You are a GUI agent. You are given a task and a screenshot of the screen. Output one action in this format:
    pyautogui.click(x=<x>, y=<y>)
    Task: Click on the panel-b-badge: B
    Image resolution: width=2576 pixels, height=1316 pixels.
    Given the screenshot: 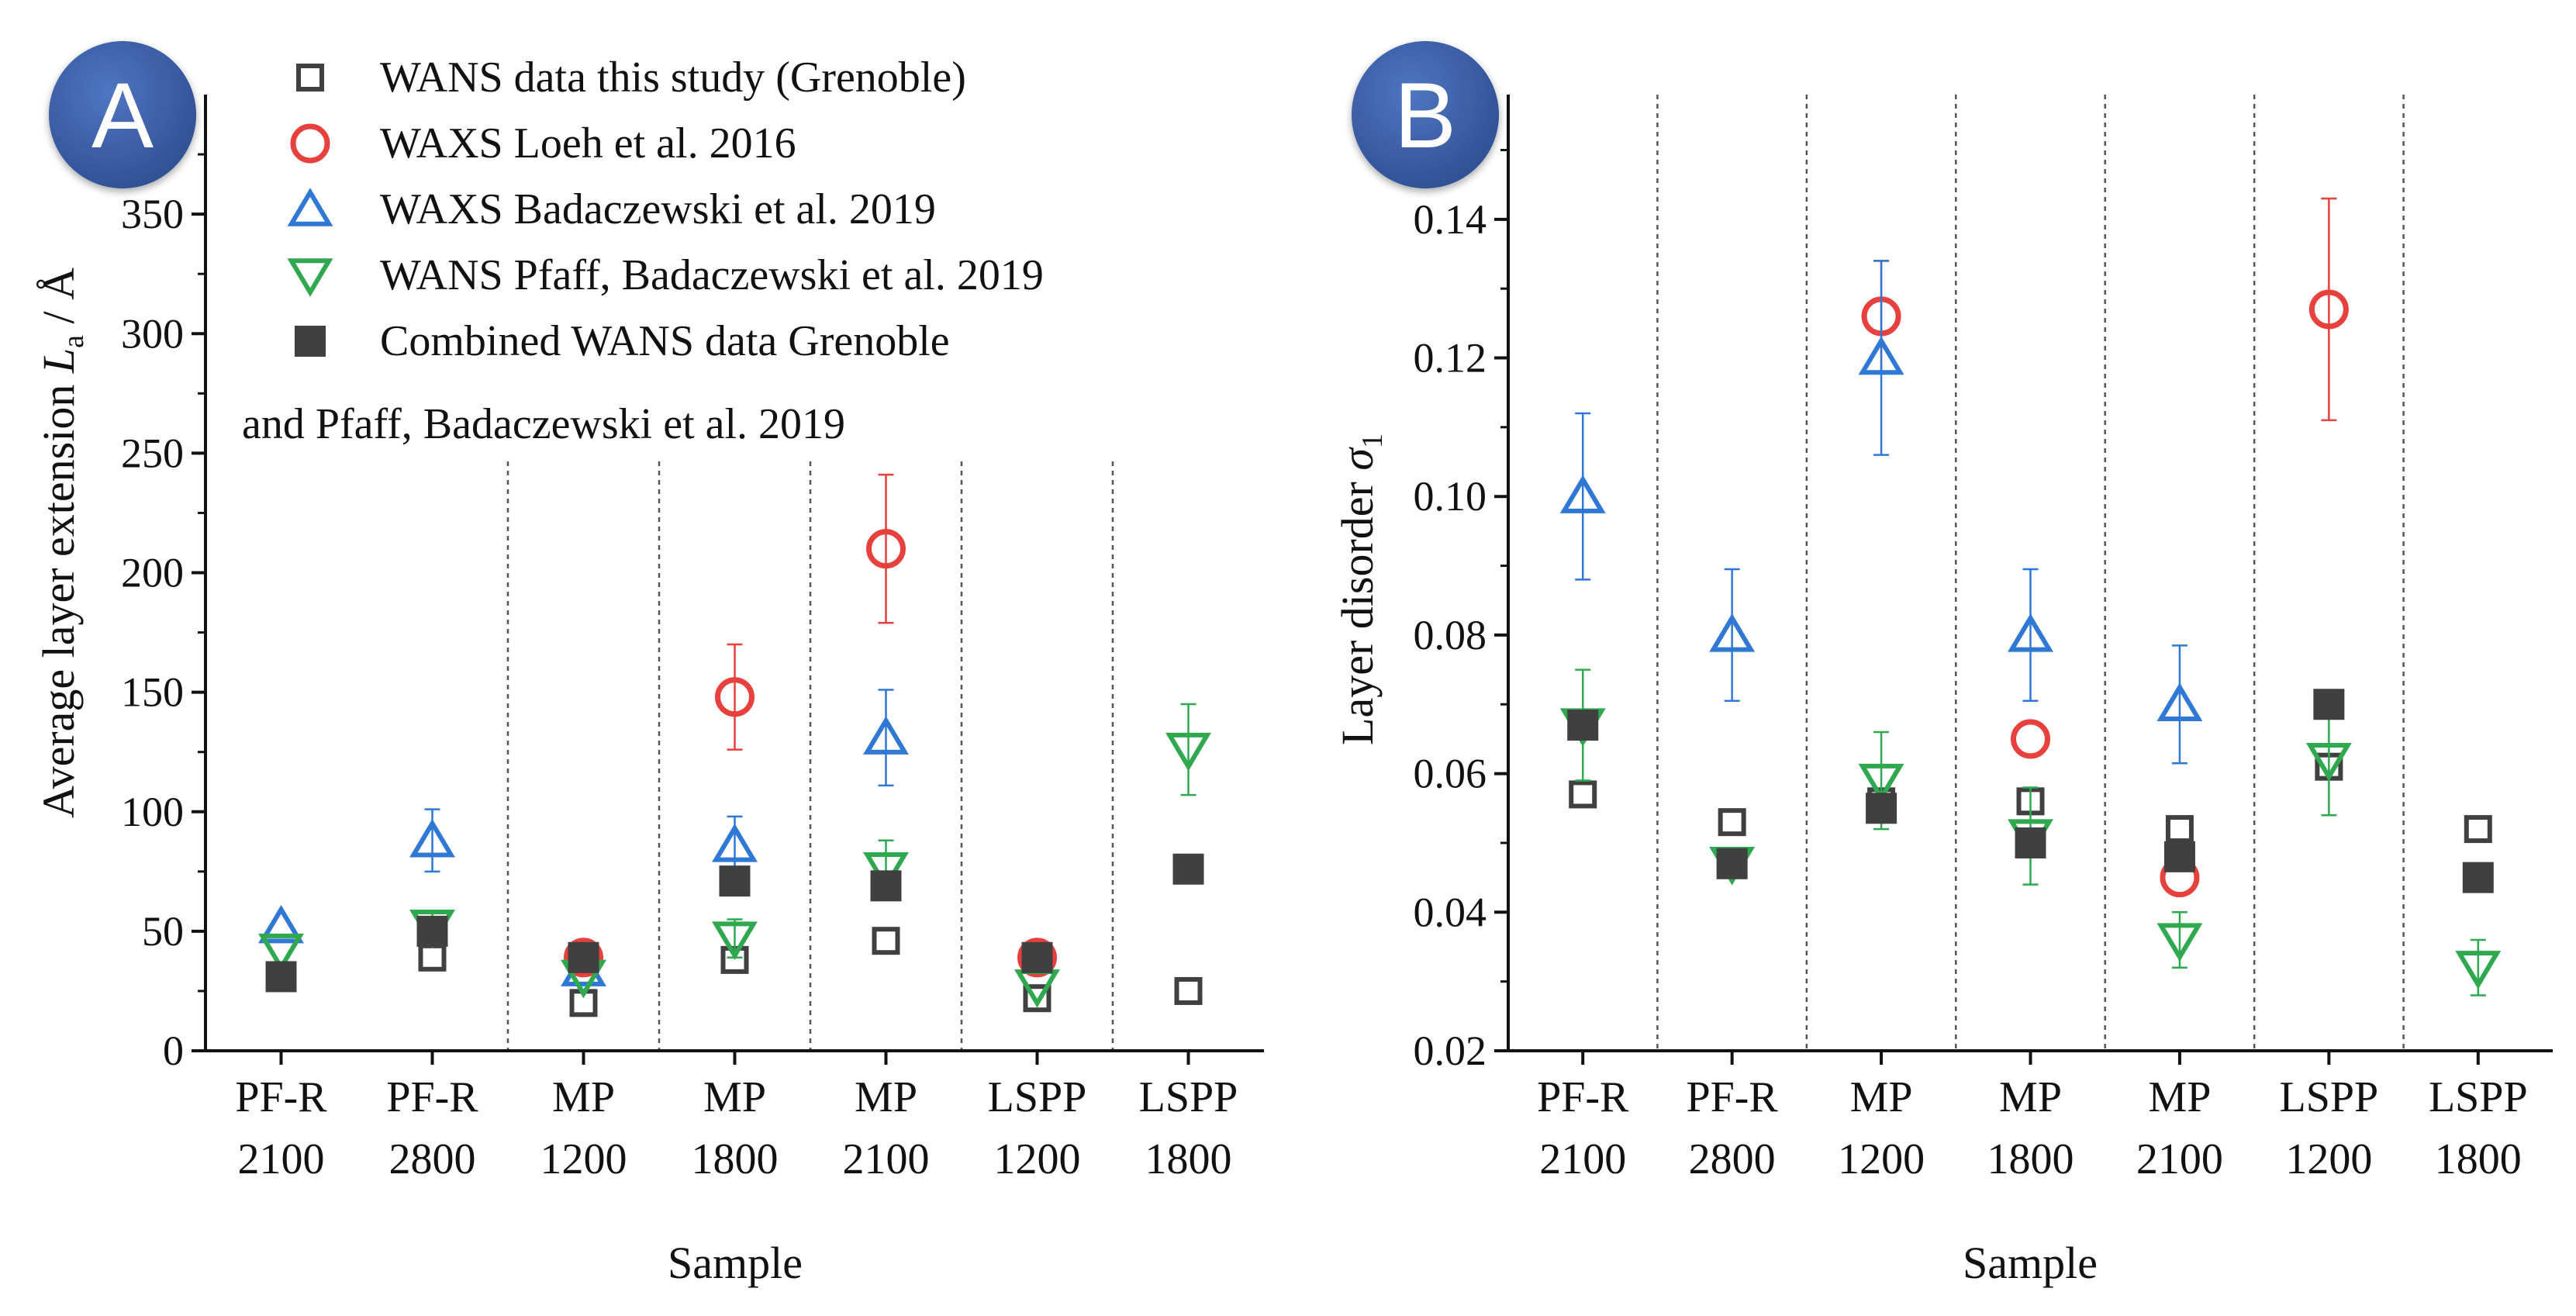 What is the action you would take?
    pyautogui.click(x=1426, y=115)
    